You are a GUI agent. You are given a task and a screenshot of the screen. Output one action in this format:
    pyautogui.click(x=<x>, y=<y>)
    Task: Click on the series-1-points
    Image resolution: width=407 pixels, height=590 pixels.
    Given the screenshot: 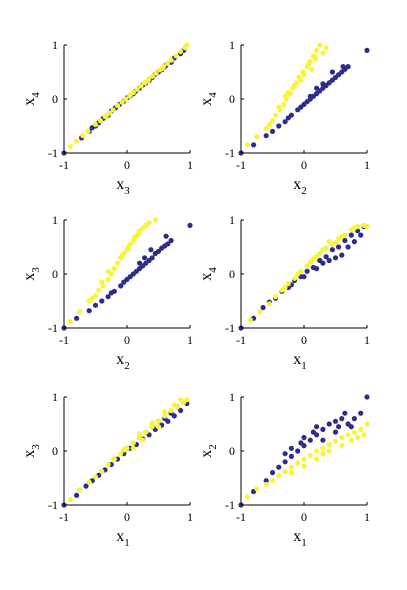 What is the action you would take?
    pyautogui.click(x=302, y=277)
    